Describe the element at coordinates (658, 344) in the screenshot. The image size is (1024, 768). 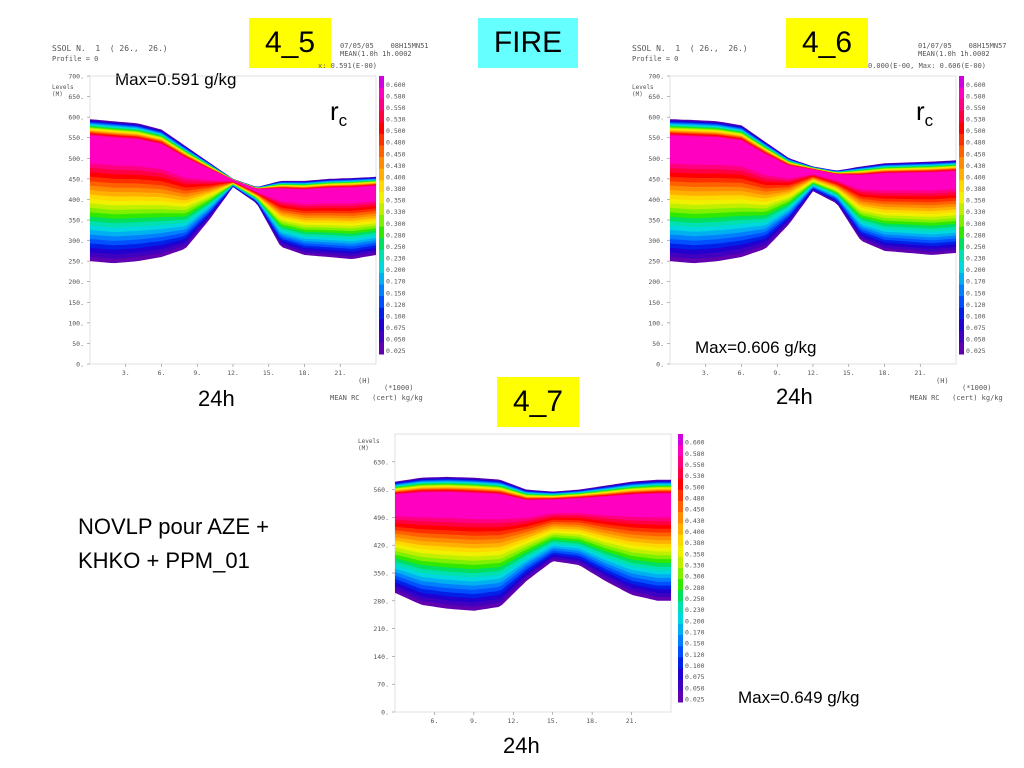
I see `y-tick-label: 50.` at that location.